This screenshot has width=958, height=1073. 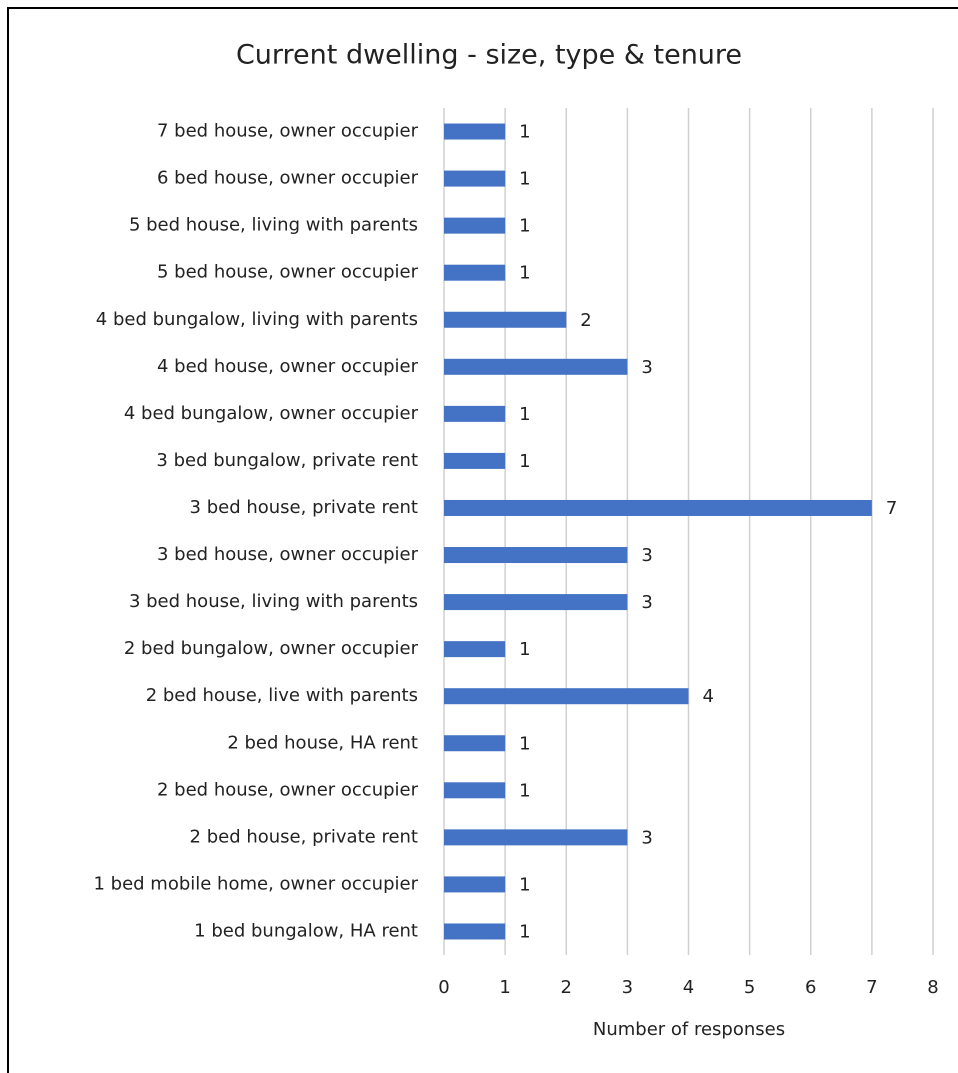 What do you see at coordinates (282, 695) in the screenshot?
I see `y-tick-label: 2 bed house, live with parents` at bounding box center [282, 695].